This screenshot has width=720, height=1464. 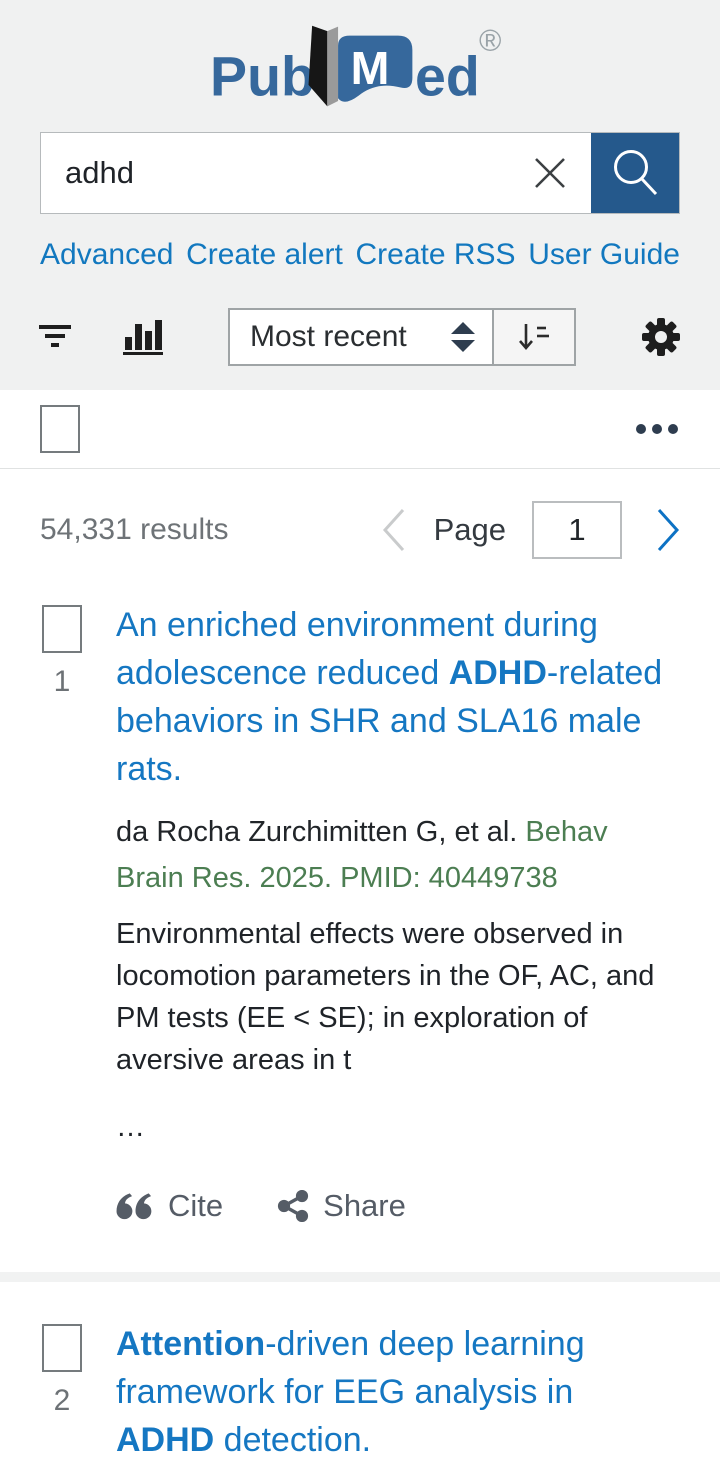 What do you see at coordinates (447, 77) in the screenshot?
I see `logo-text-ed: ed` at bounding box center [447, 77].